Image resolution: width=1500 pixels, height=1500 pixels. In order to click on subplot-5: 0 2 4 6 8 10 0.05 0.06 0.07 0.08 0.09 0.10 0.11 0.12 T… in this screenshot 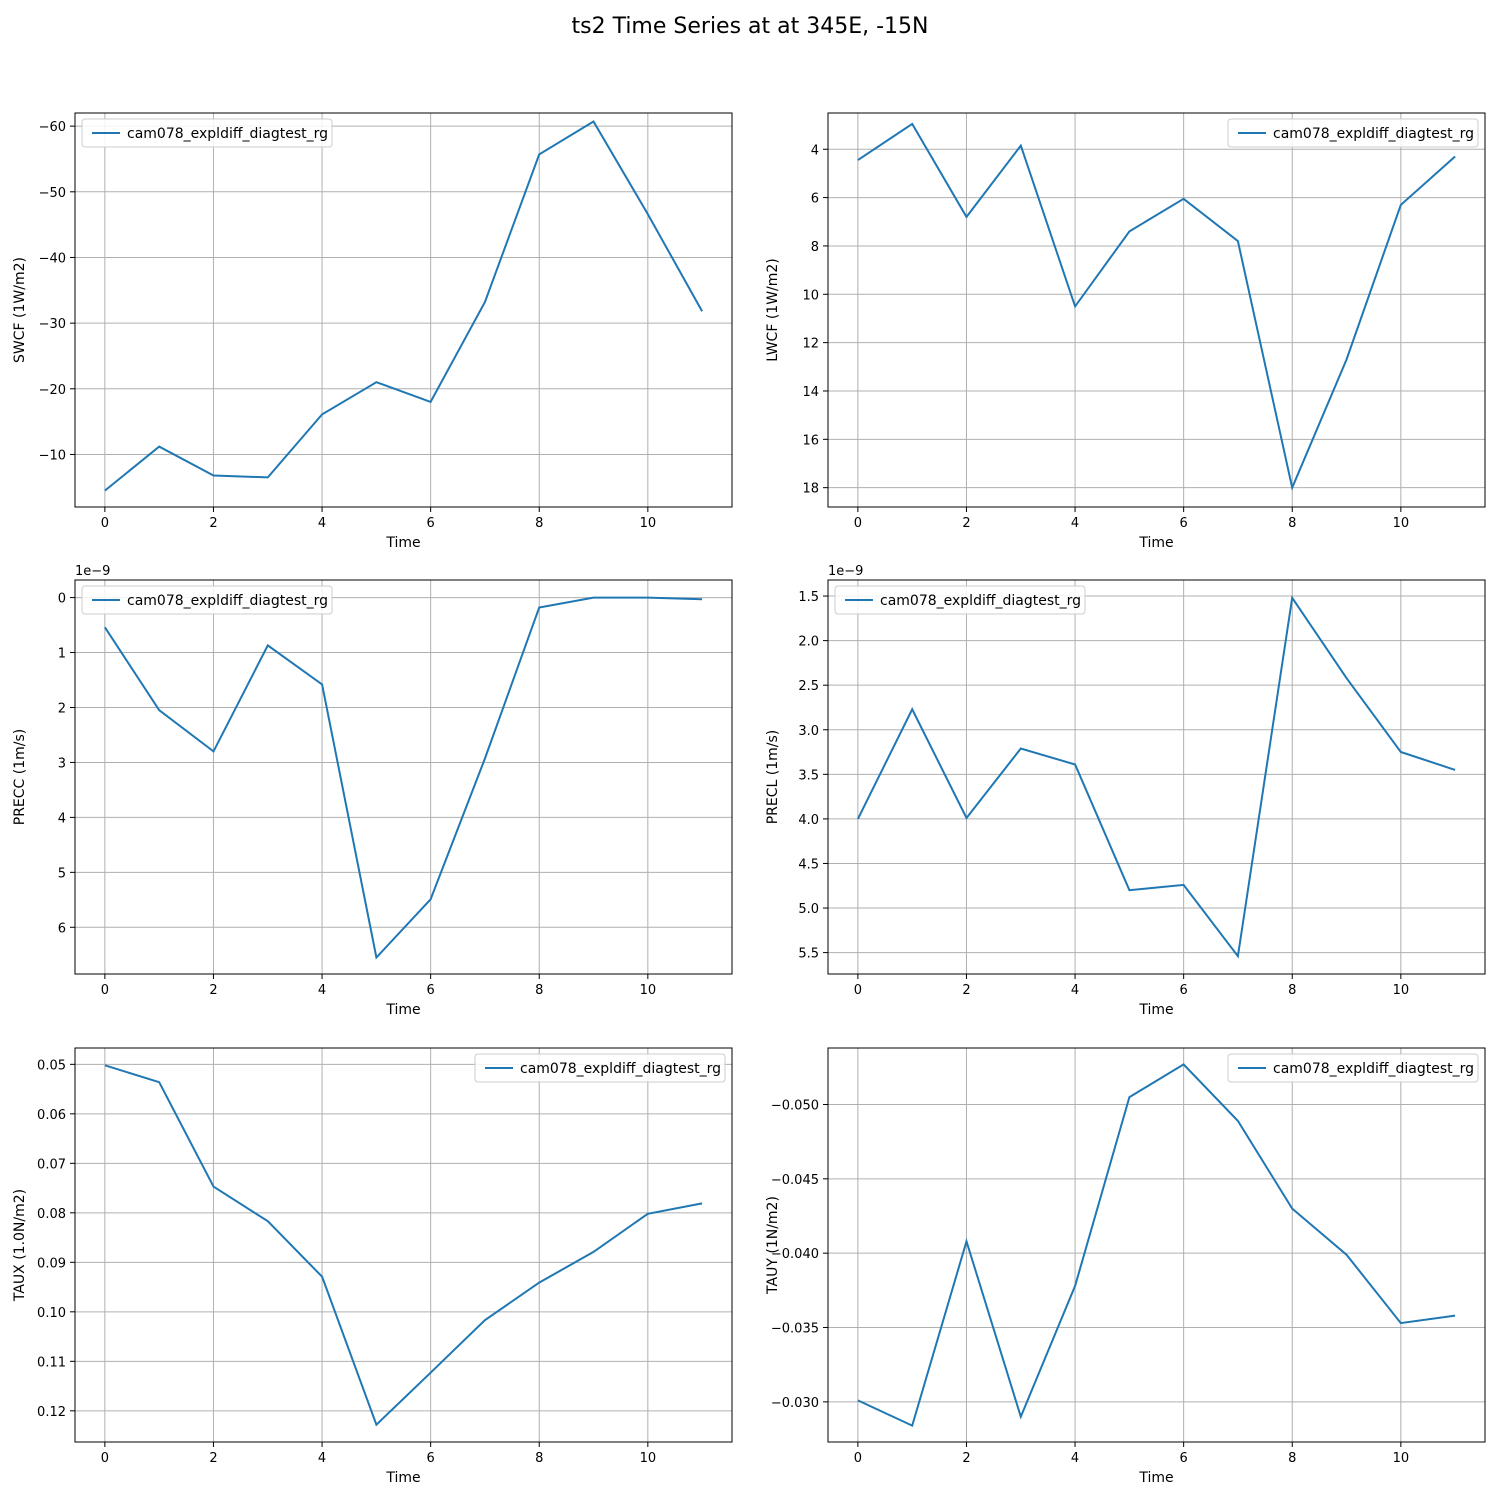, I will do `click(372, 1266)`.